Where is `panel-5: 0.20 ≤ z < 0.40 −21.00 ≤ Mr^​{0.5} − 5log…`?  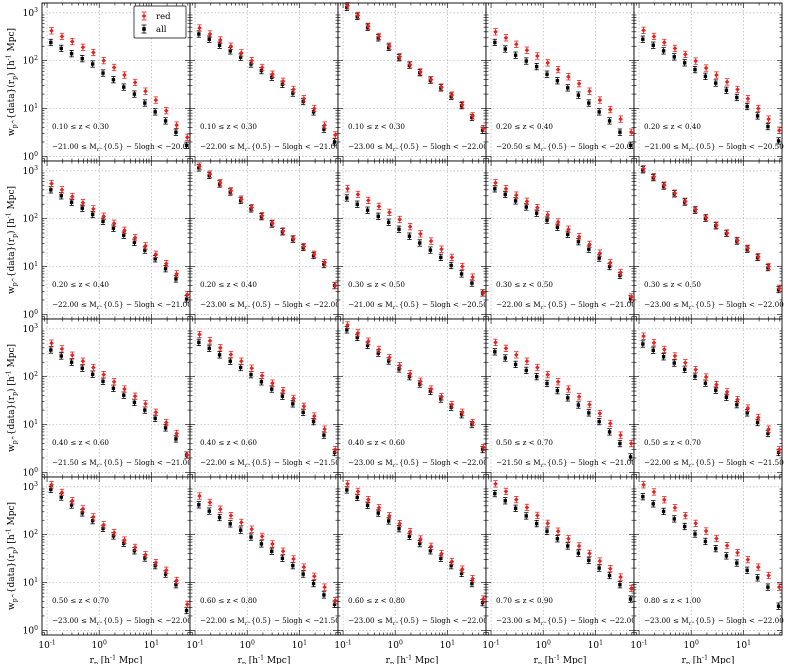 panel-5: 0.20 ≤ z < 0.40 −21.00 ≤ Mr^​{0.5} − 5log… is located at coordinates (708, 82).